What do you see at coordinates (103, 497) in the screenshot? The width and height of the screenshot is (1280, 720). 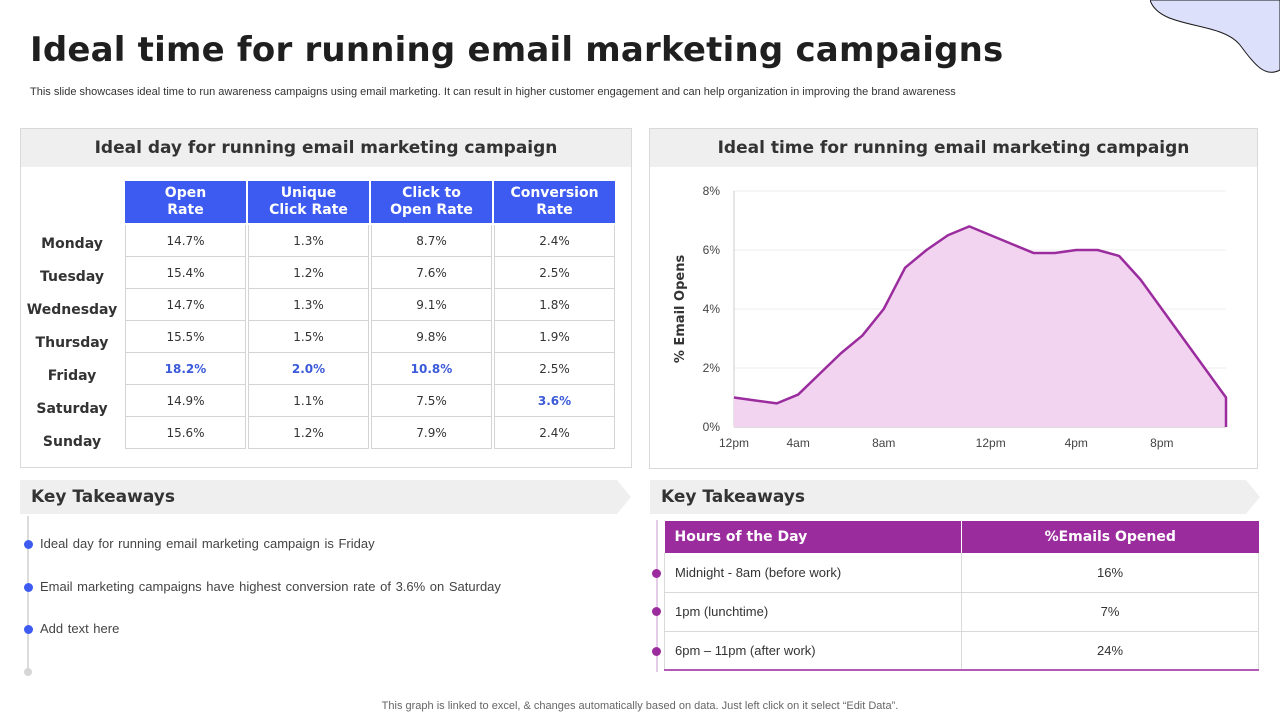 I see `takeaways-left-title: Key Takeaways` at bounding box center [103, 497].